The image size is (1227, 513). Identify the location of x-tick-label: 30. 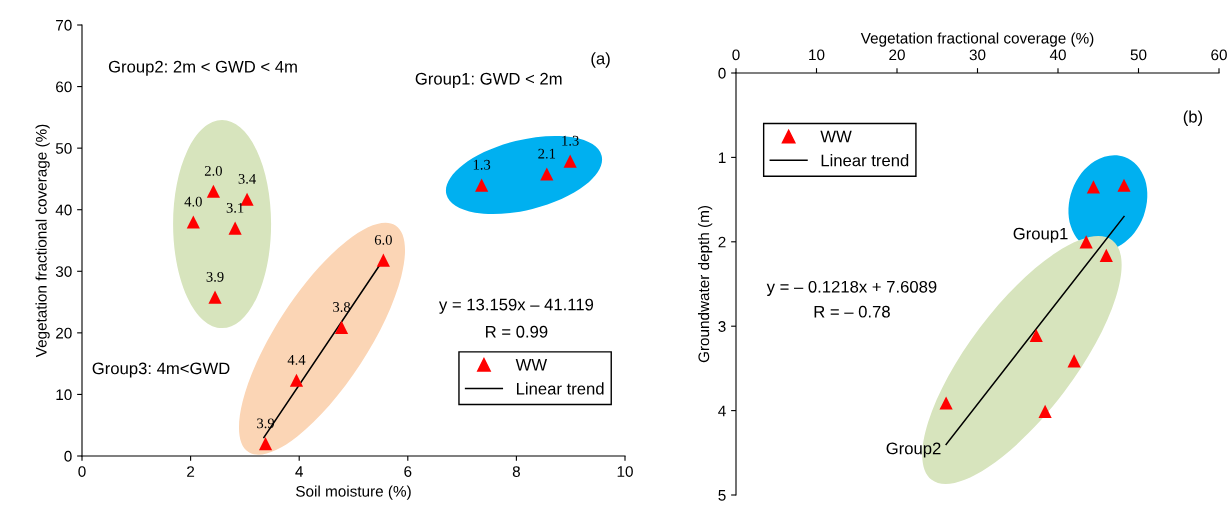
(977, 55).